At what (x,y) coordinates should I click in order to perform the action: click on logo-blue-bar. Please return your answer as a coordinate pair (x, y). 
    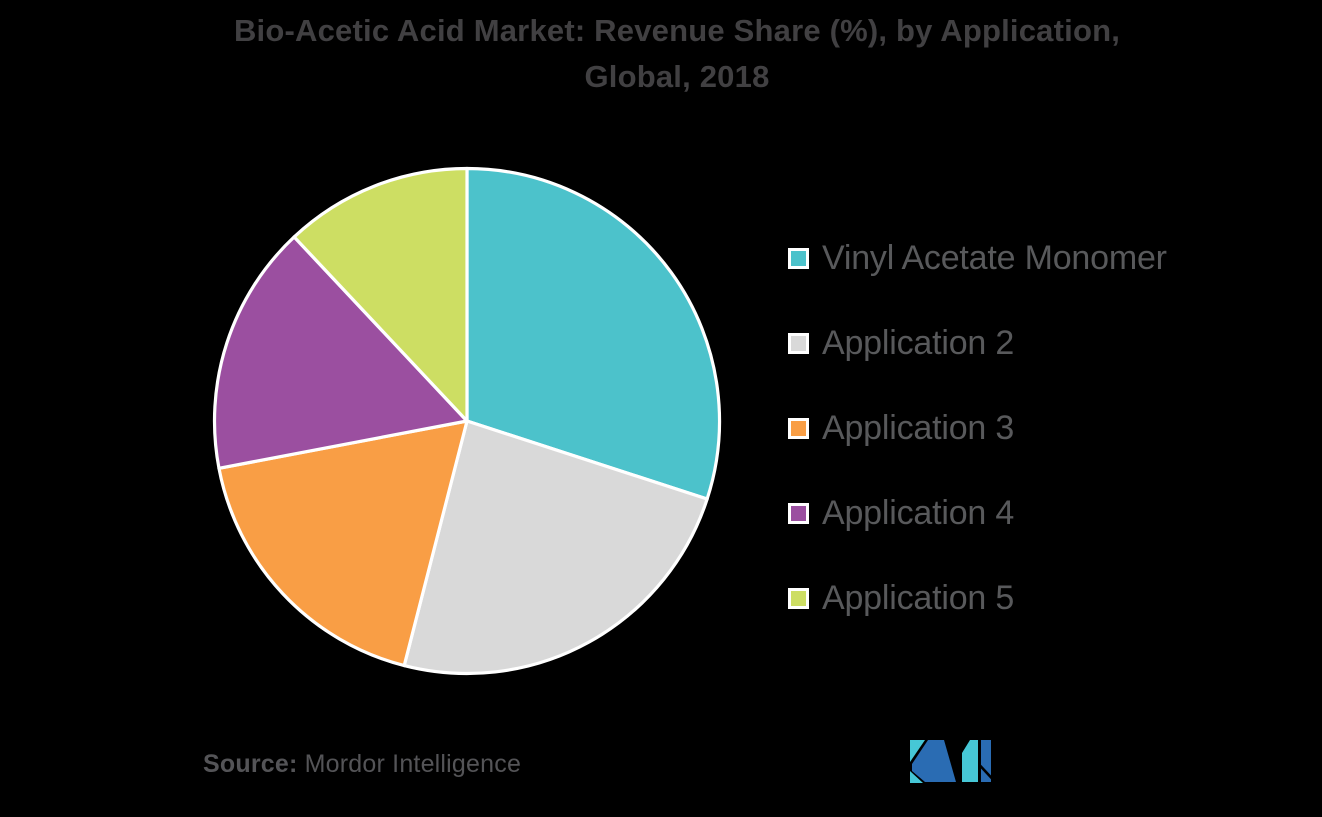
    Looking at the image, I should click on (986, 761).